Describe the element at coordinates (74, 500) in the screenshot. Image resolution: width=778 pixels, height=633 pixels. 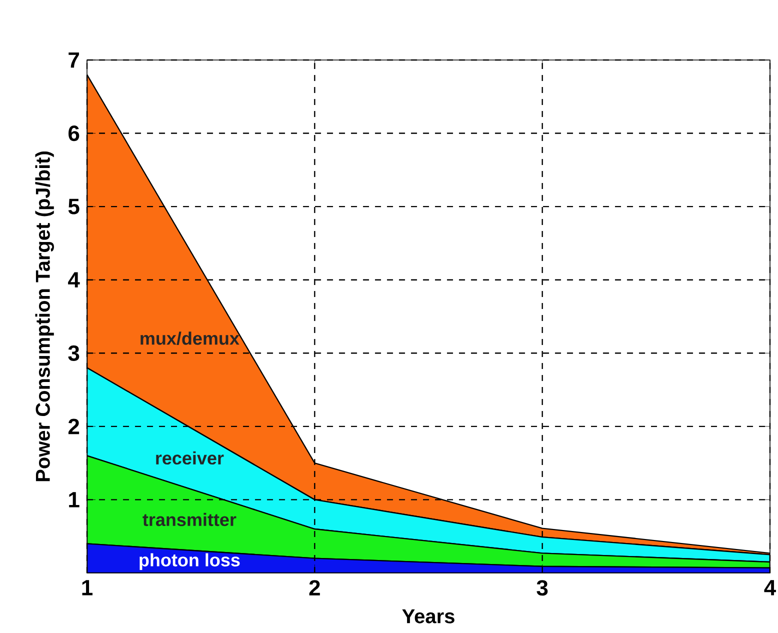
I see `y-tick-label: 1` at that location.